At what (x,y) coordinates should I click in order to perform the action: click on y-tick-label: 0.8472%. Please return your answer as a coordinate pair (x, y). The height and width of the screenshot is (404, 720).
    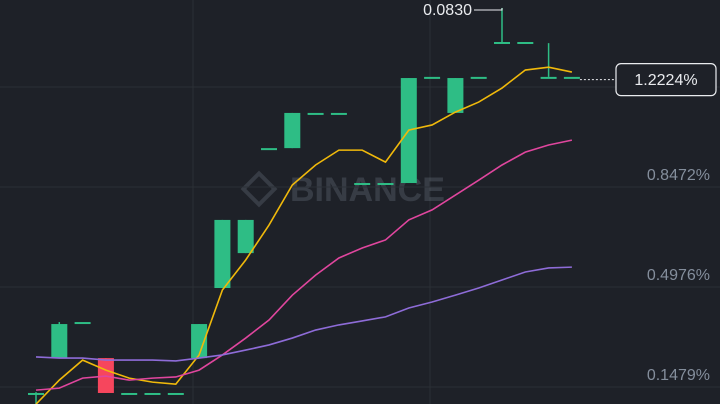
    Looking at the image, I should click on (678, 175).